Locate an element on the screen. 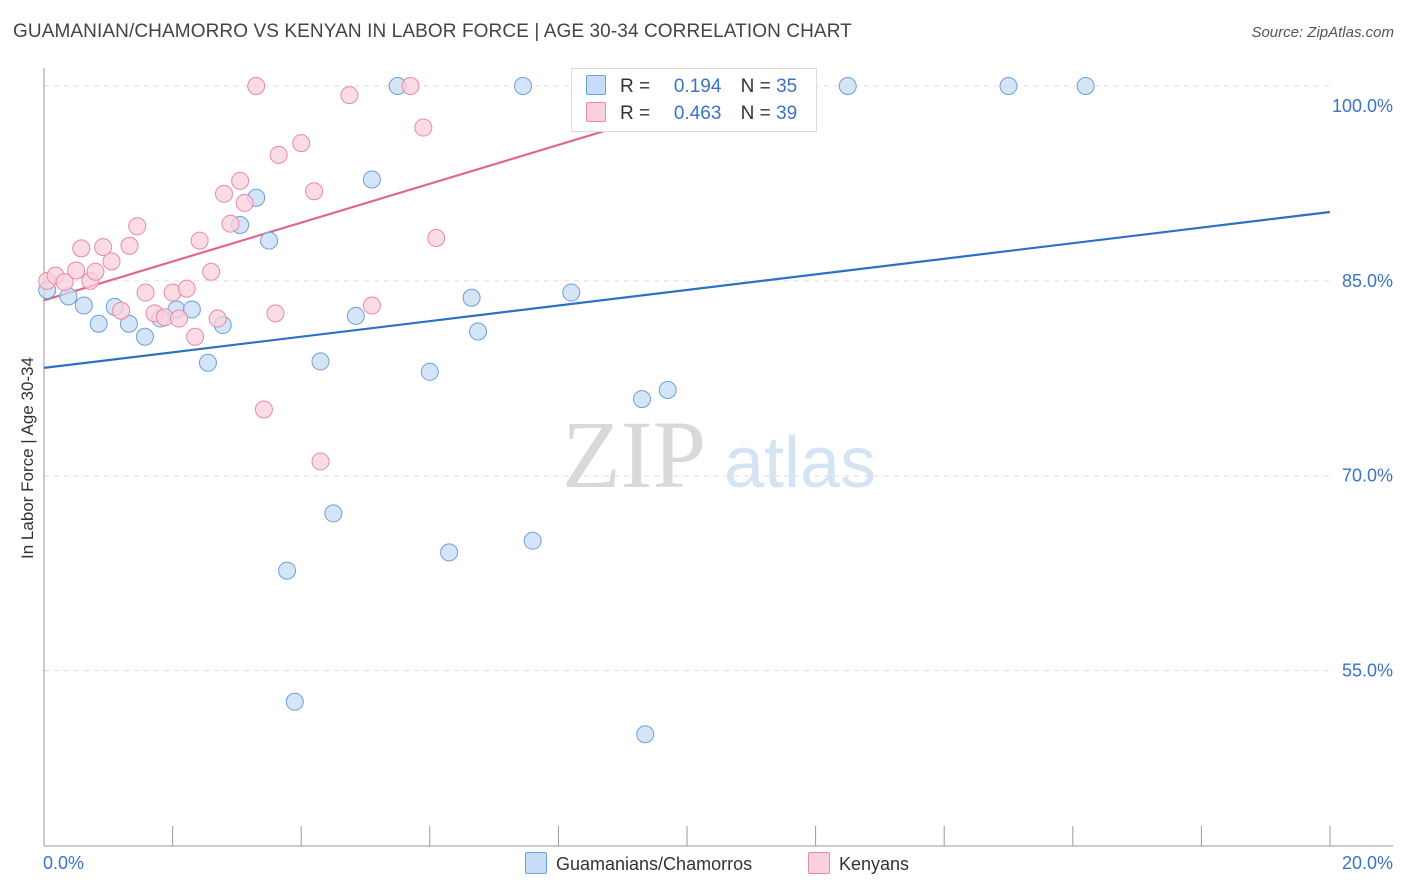 The width and height of the screenshot is (1406, 892). legend-row-kenyans: R = 0.463 N = 39 is located at coordinates (691, 114).